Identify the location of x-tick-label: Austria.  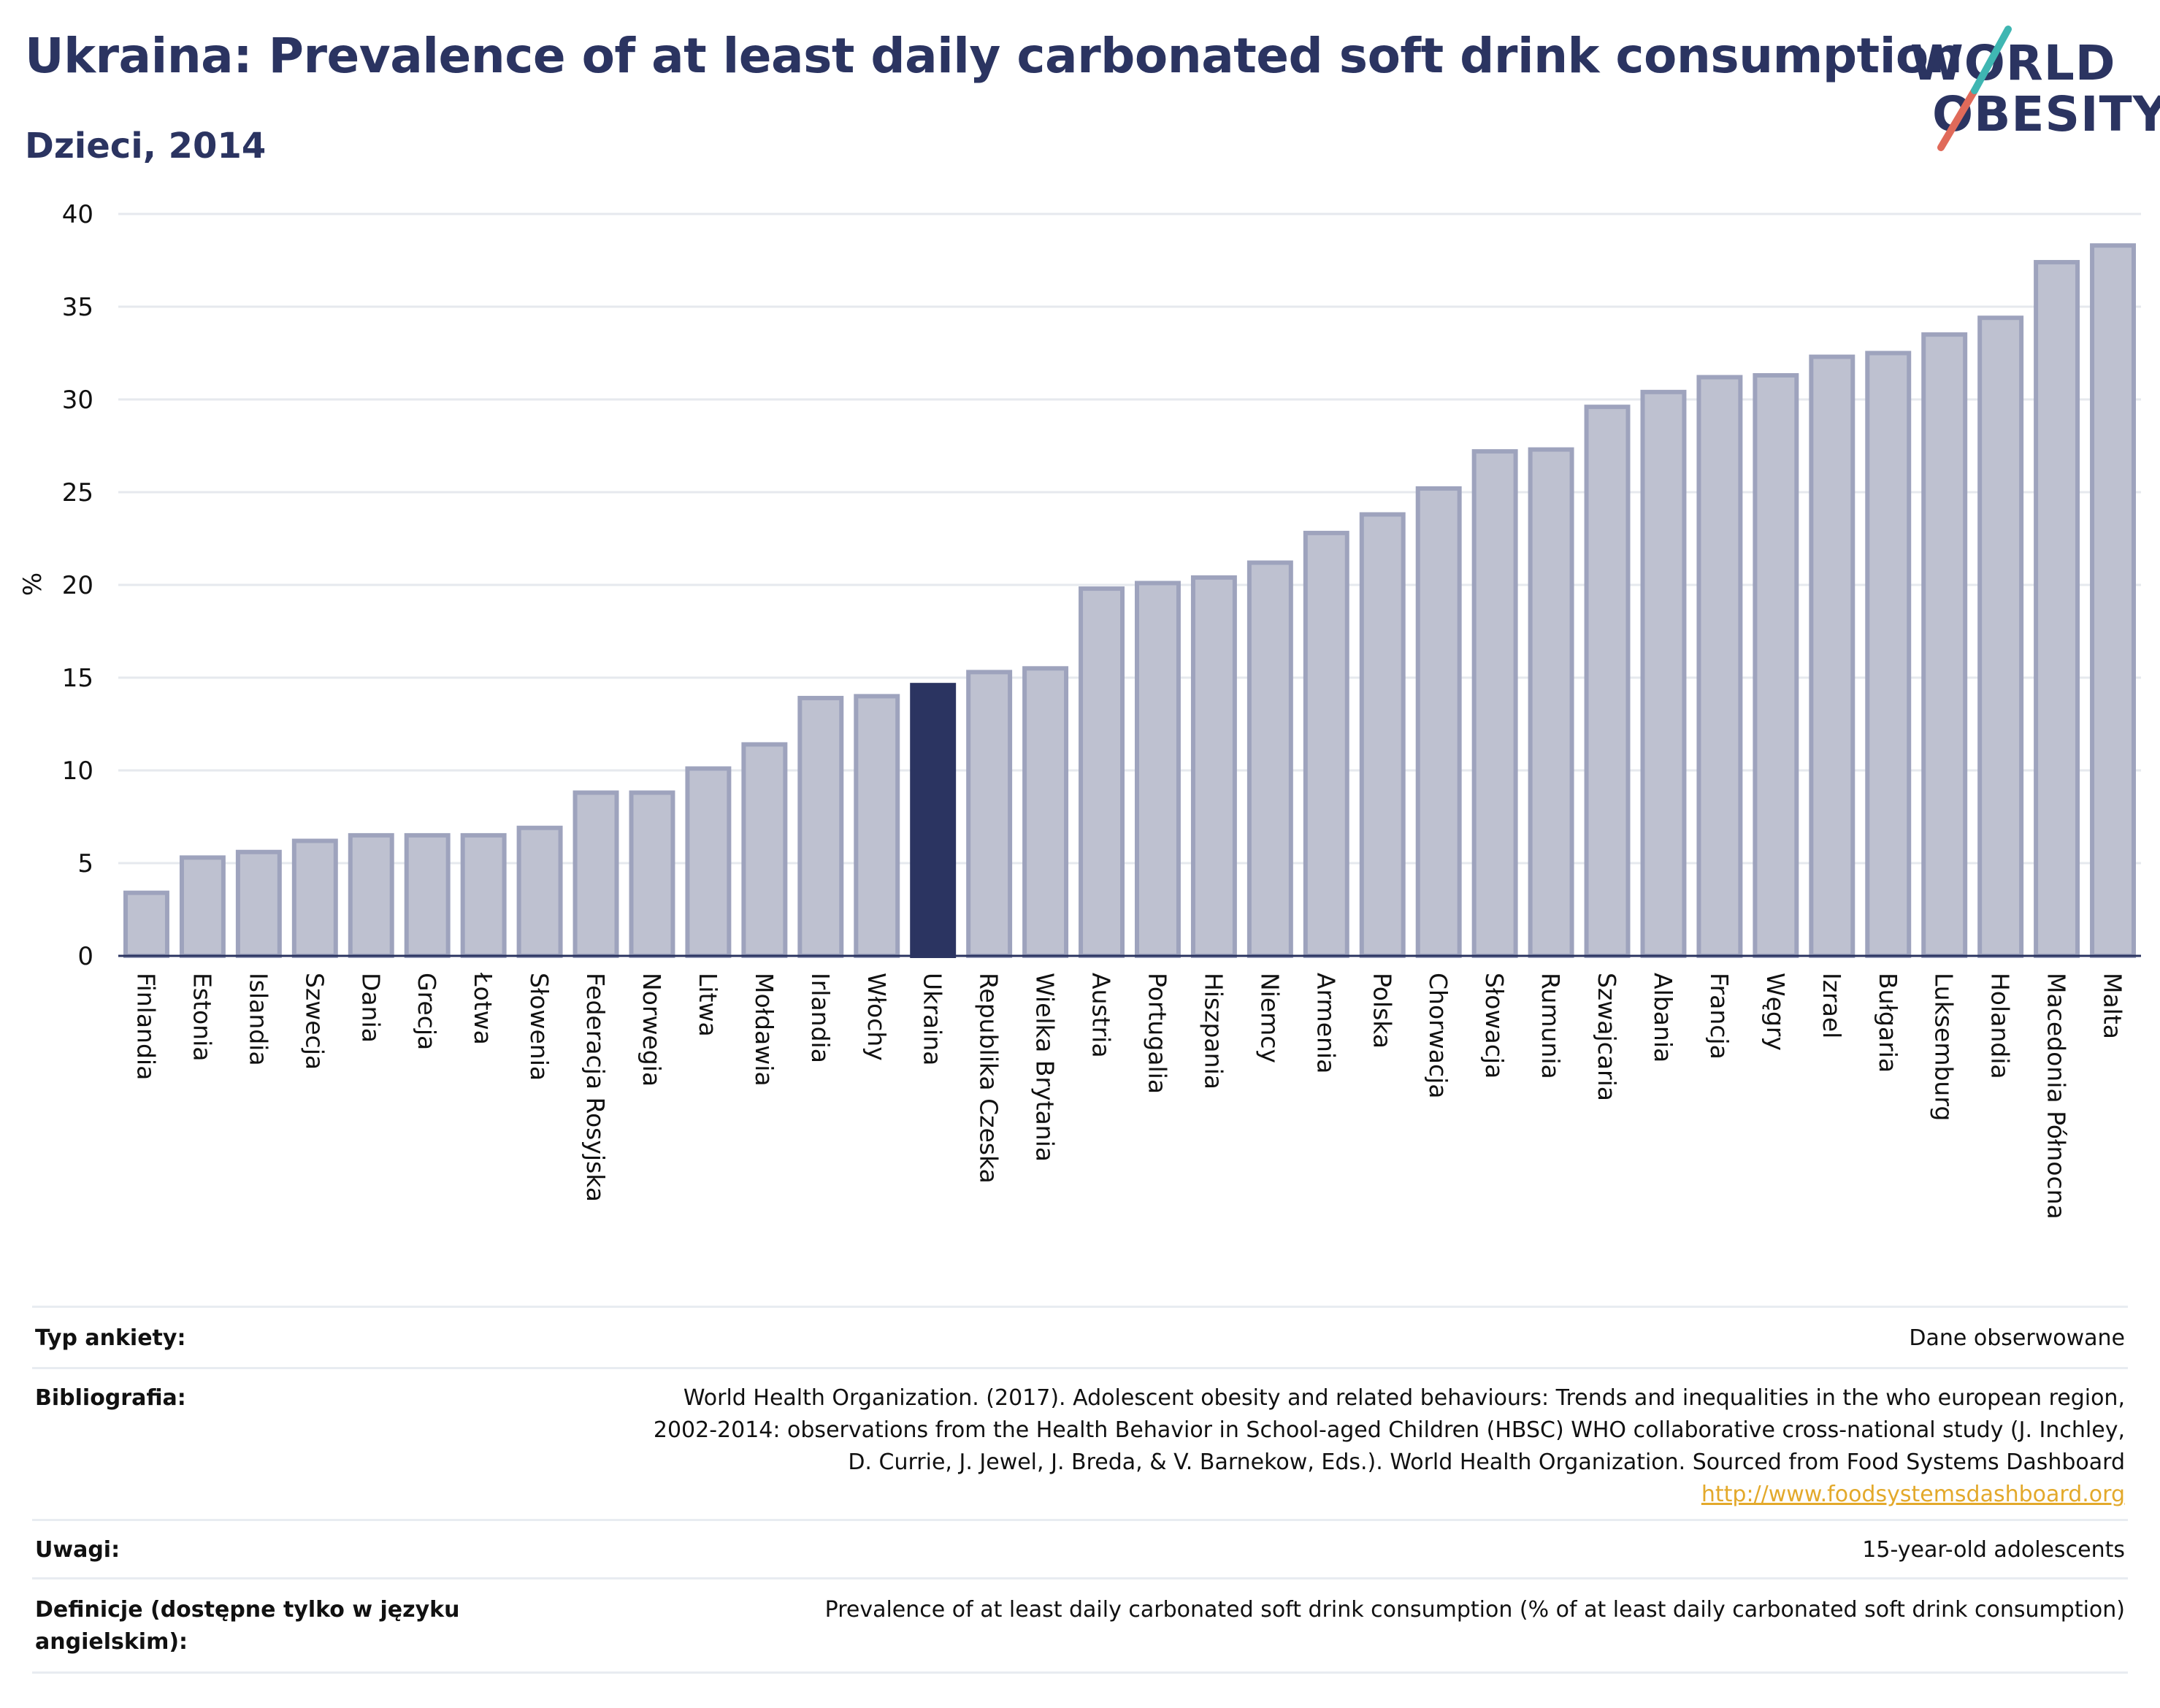
(1101, 1015).